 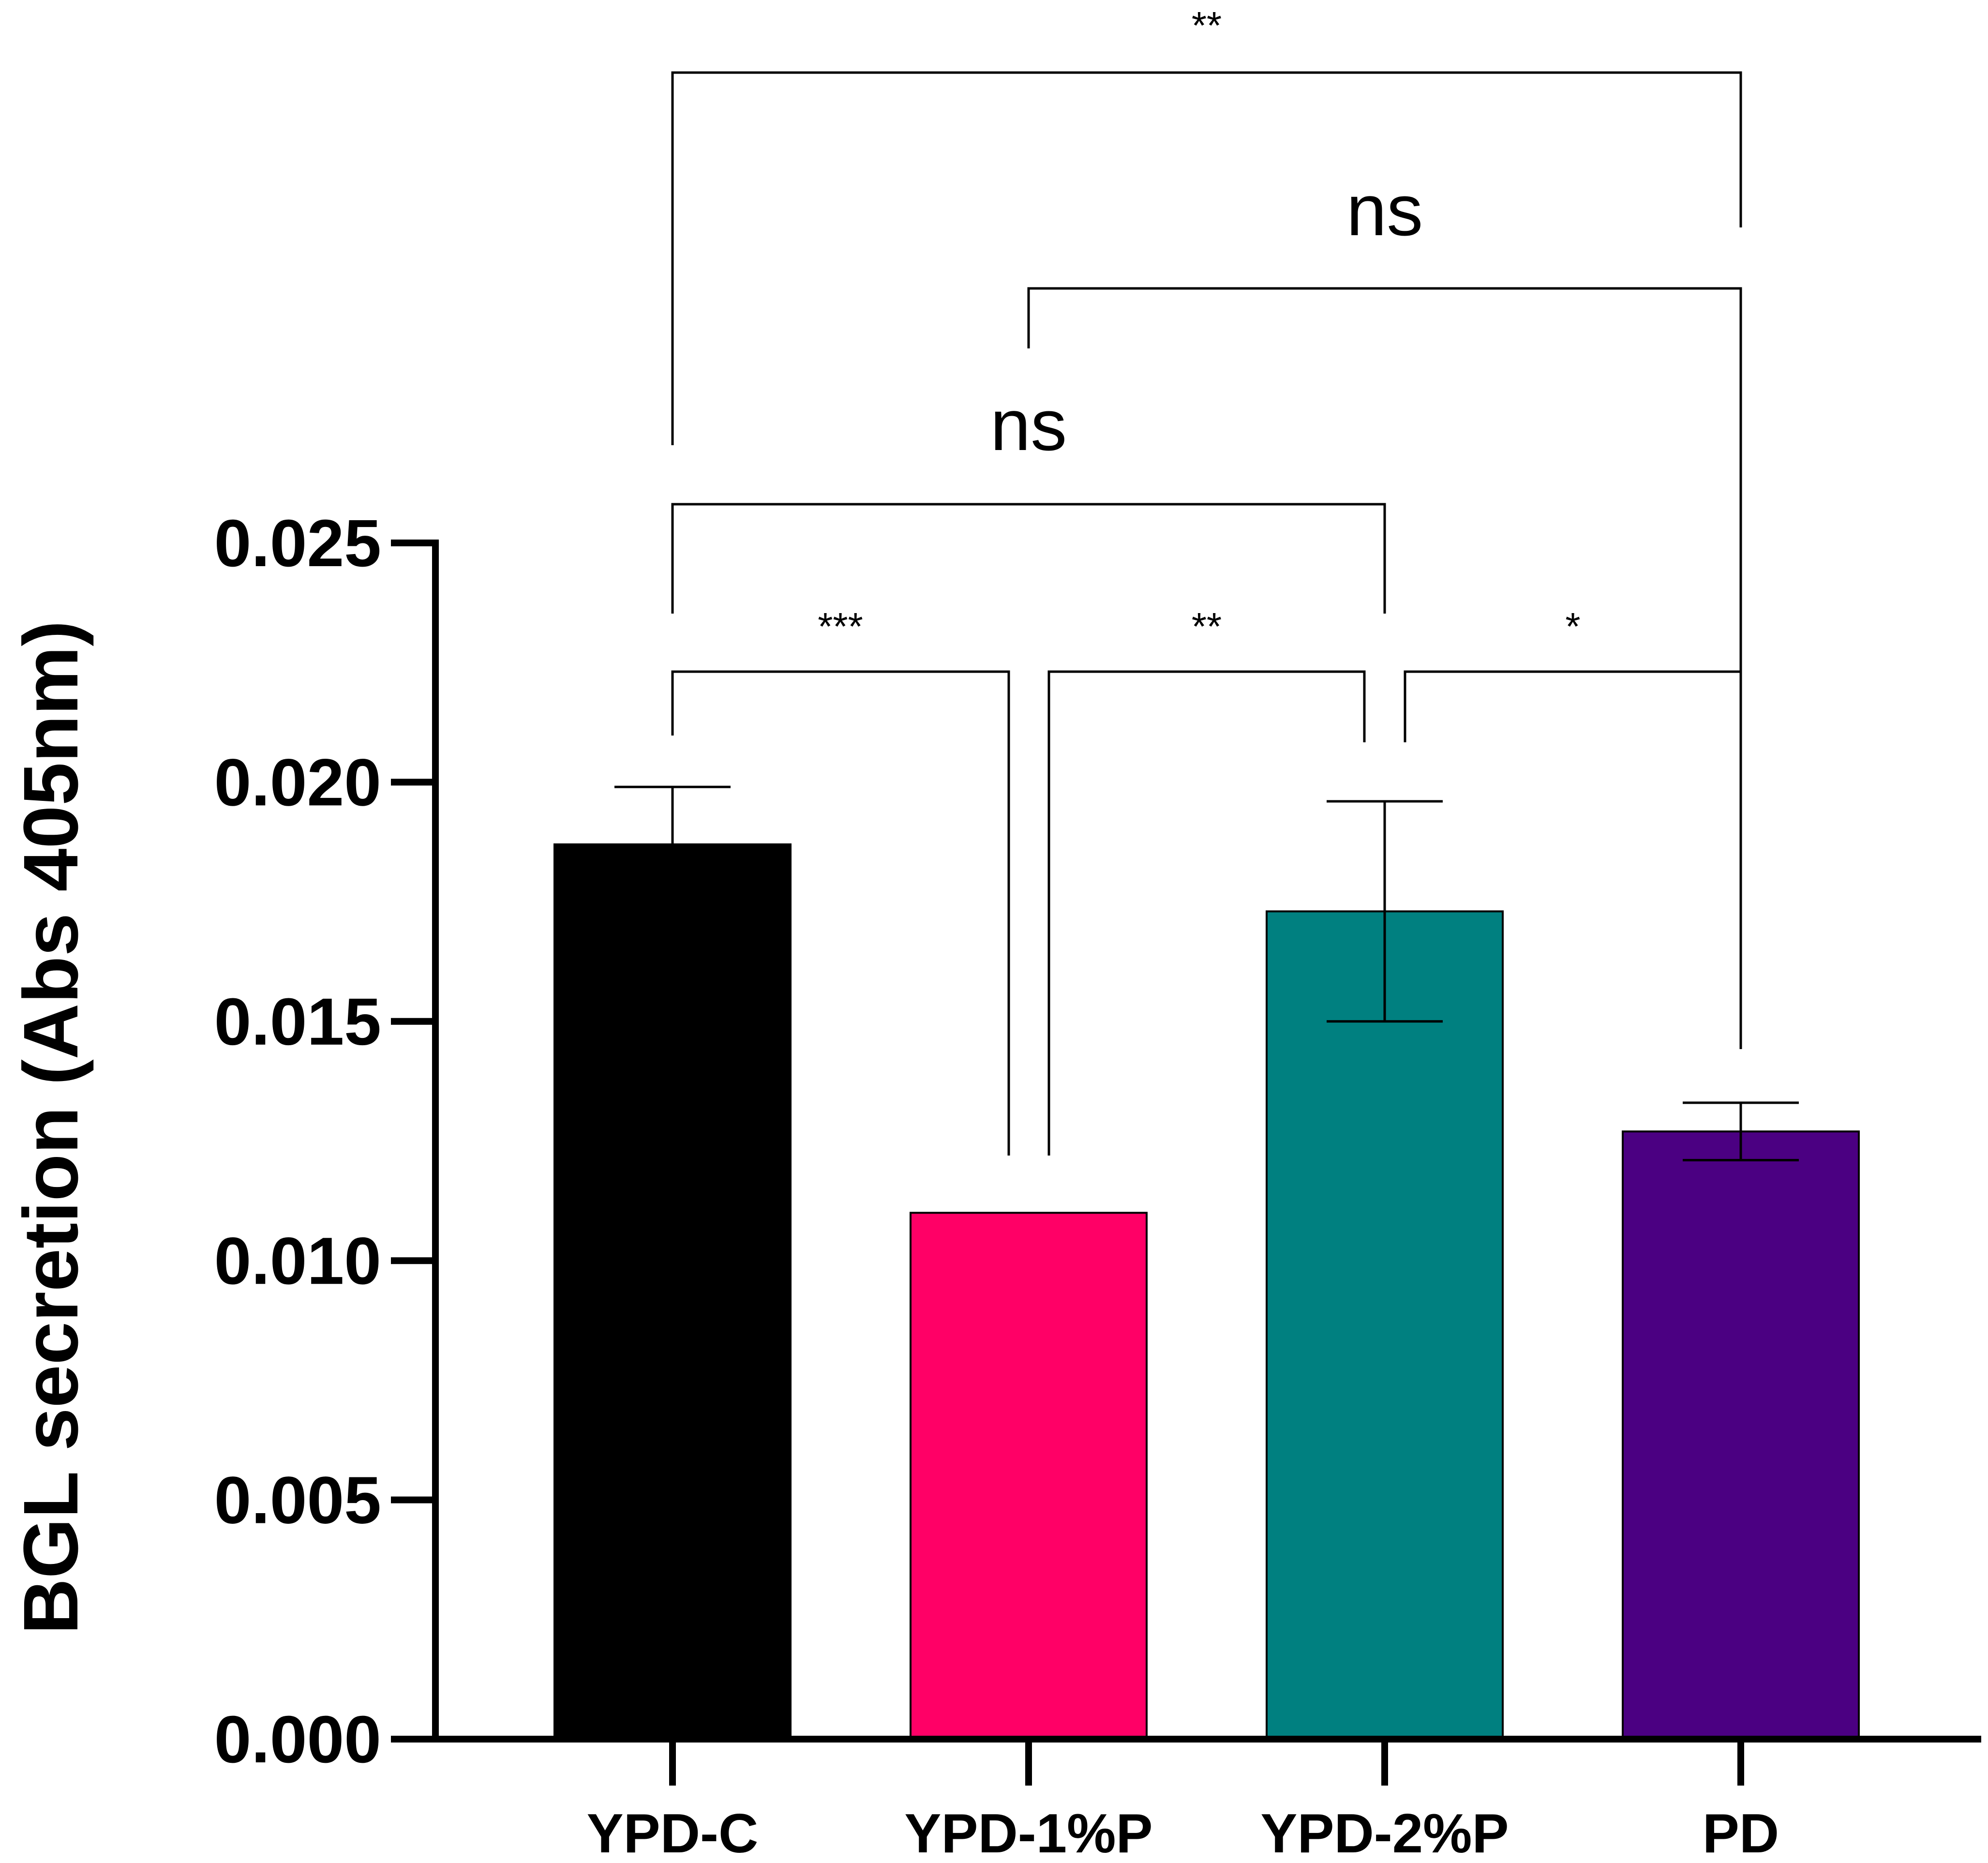 I want to click on error-bars, so click(x=1206, y=973).